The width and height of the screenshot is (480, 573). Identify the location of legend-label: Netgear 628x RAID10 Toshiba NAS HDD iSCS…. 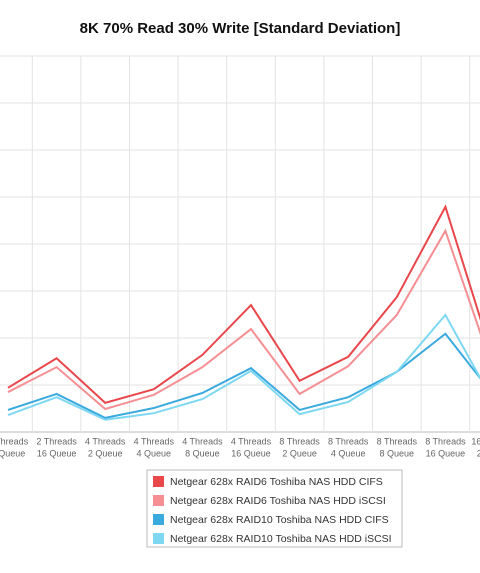
(281, 539).